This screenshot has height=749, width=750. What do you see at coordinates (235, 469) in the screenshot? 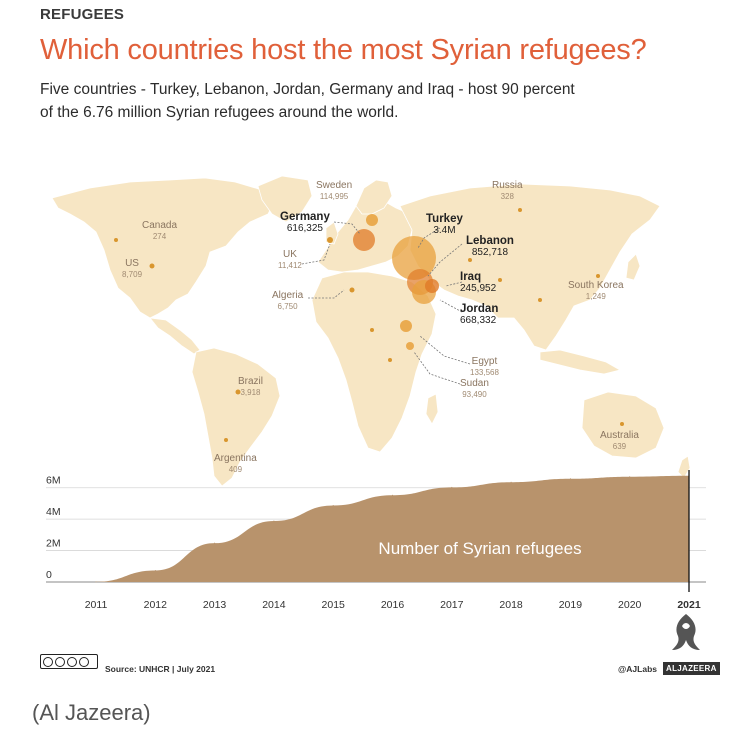
I see `label-value: 409` at bounding box center [235, 469].